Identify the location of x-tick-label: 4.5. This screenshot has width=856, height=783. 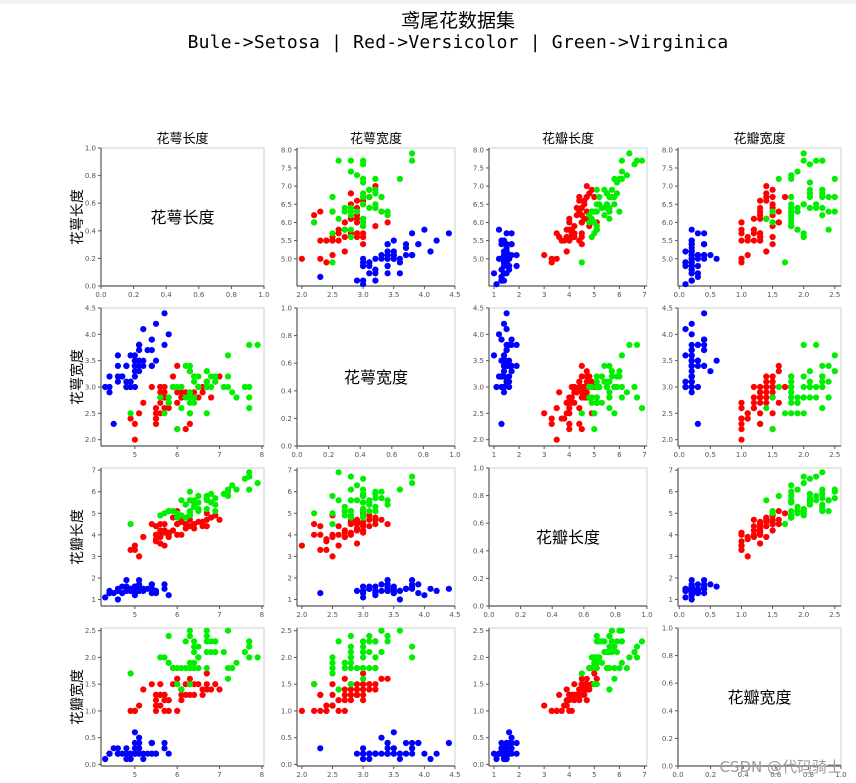
(454, 295).